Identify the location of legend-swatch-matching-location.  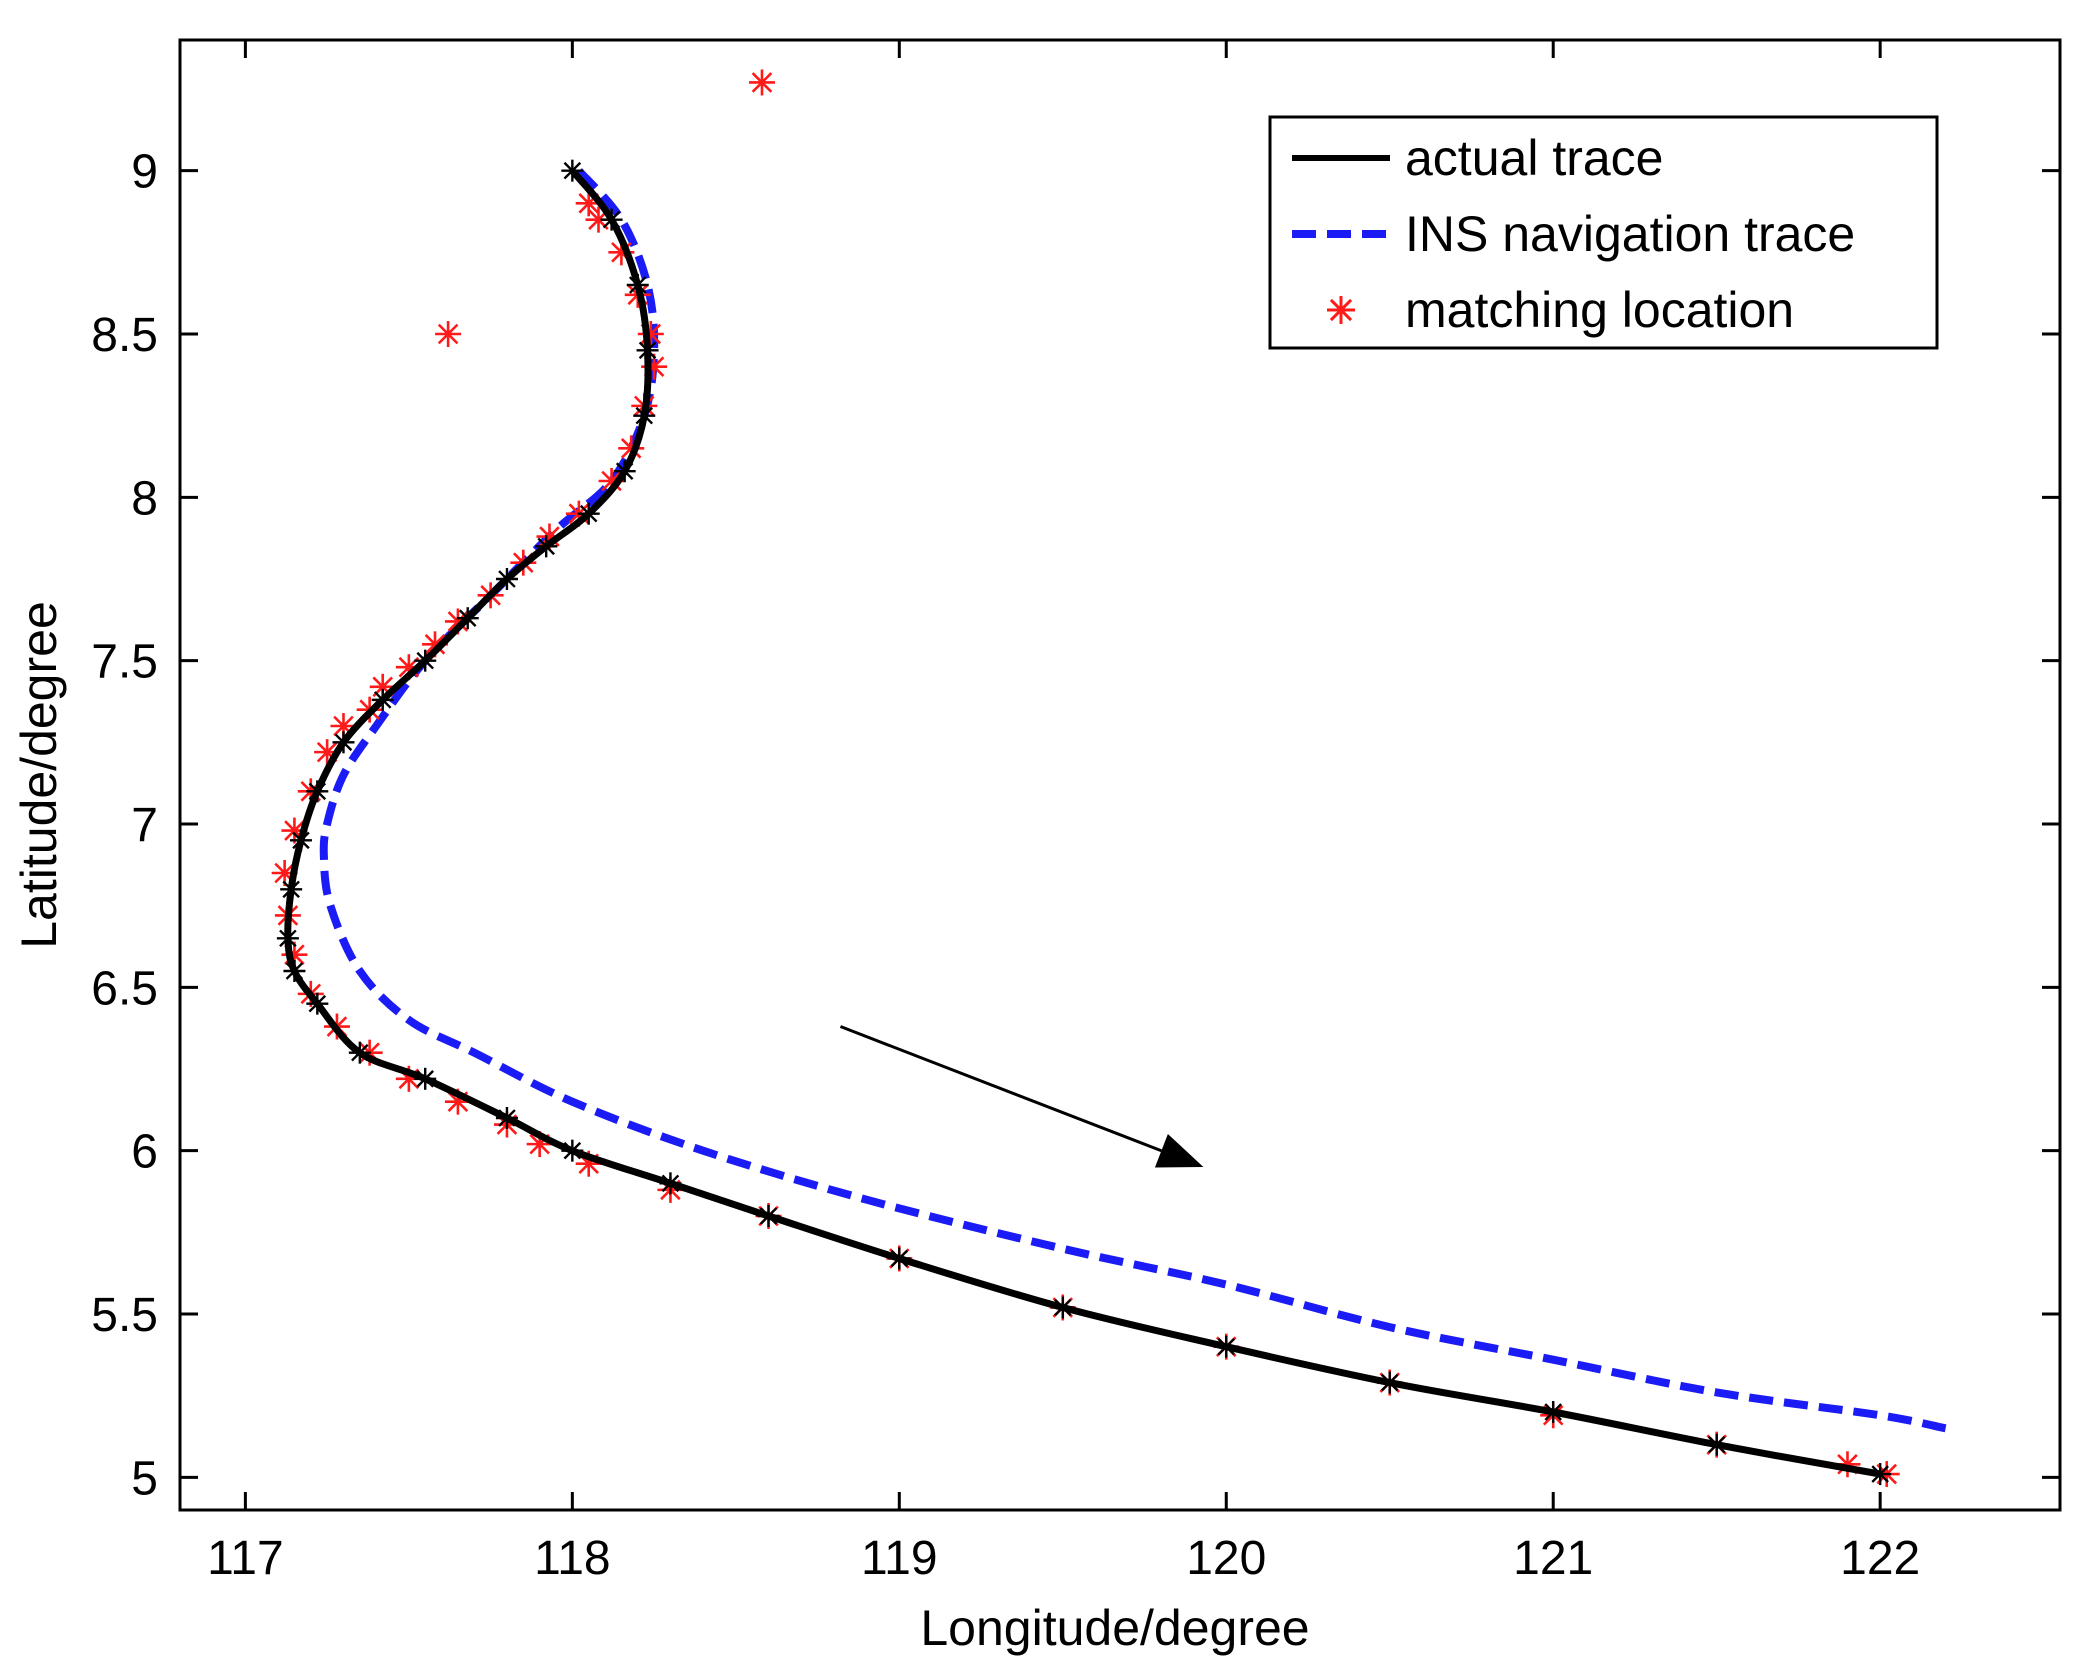
(1341, 310).